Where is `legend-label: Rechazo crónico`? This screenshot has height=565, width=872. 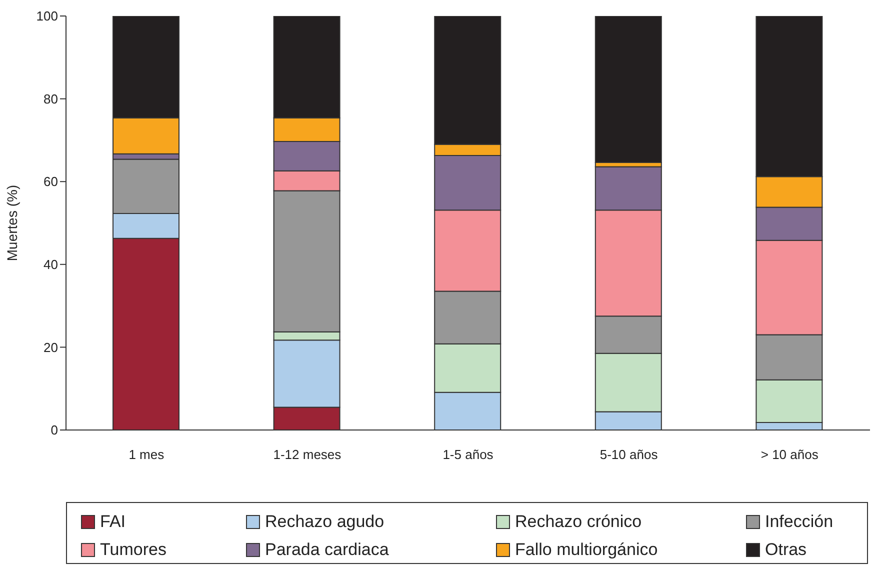
legend-label: Rechazo crónico is located at coordinates (578, 522).